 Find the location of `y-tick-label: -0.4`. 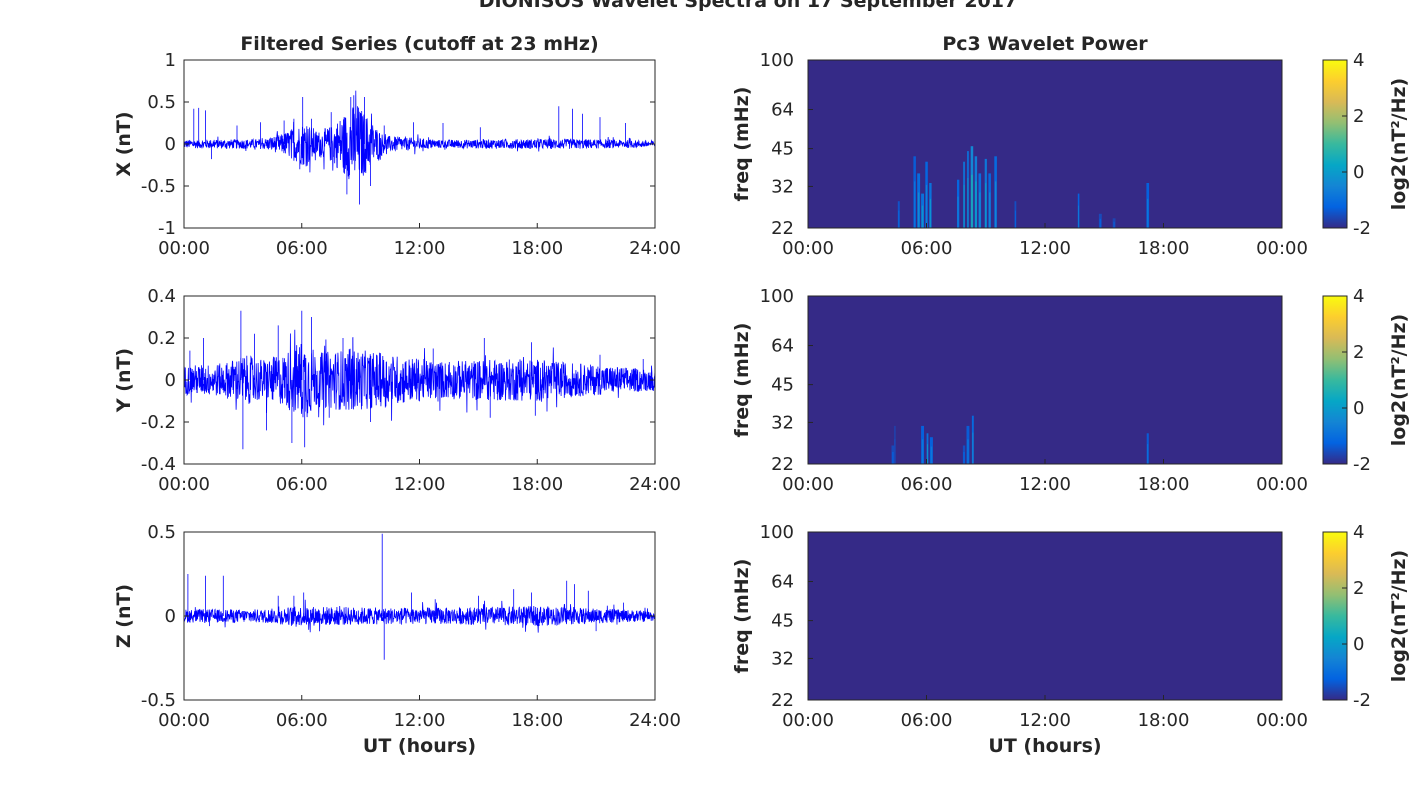

y-tick-label: -0.4 is located at coordinates (158, 464).